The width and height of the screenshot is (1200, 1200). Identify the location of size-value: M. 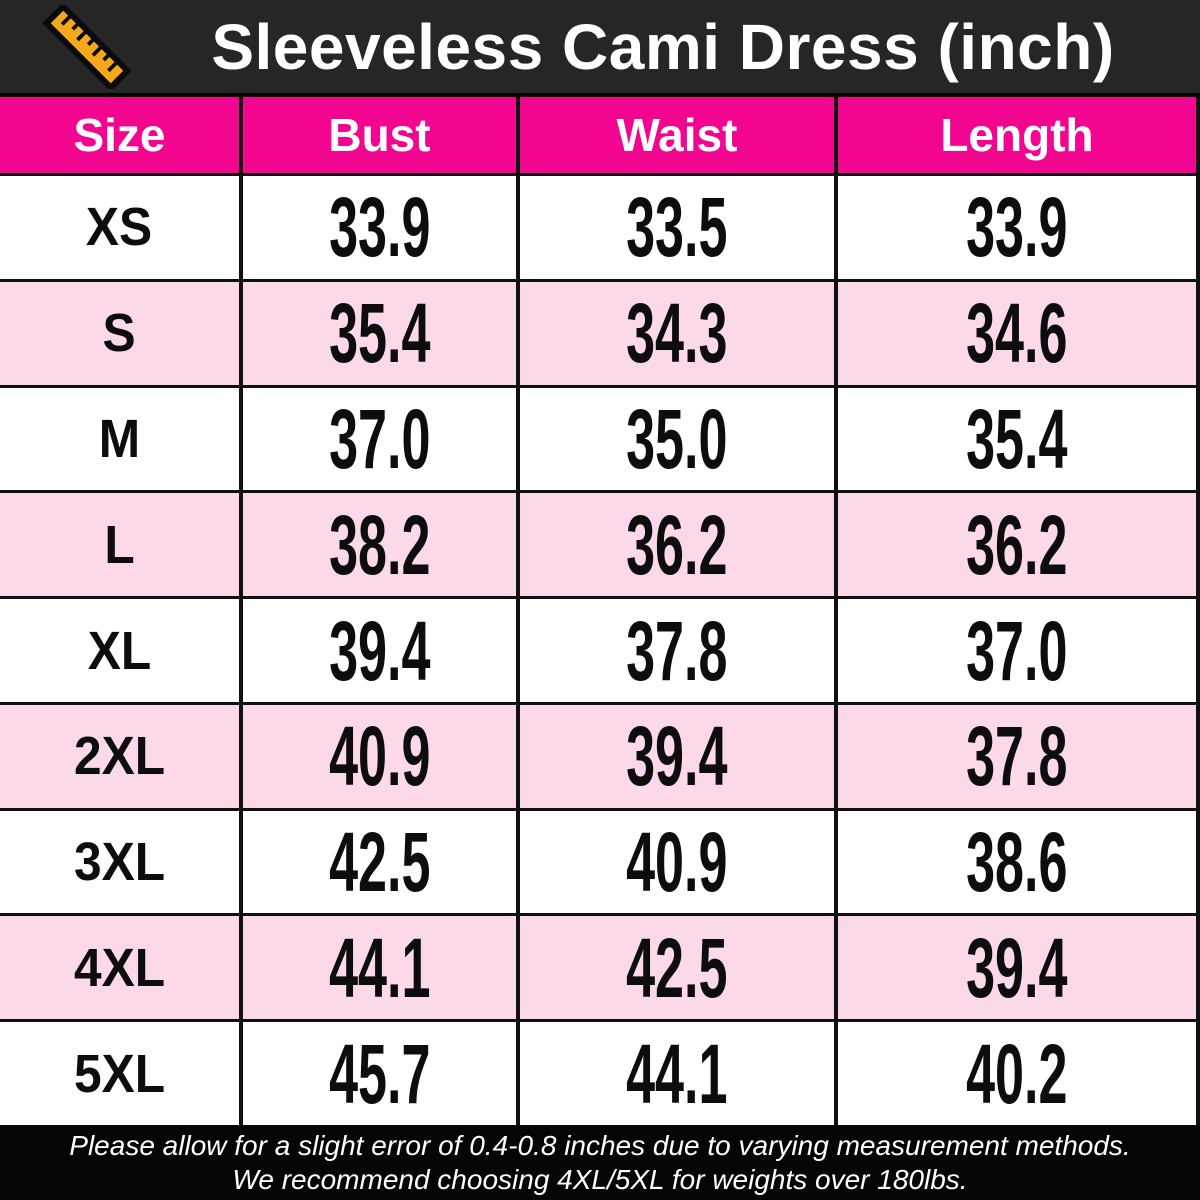
(119, 438).